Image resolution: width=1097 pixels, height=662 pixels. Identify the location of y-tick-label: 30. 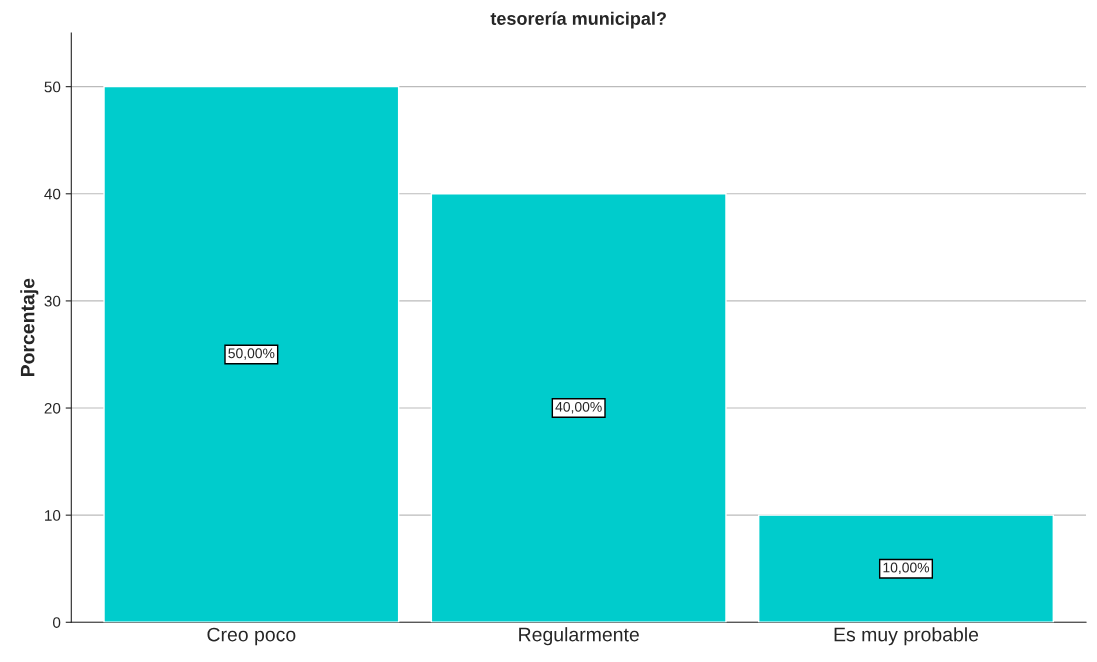
(52, 301).